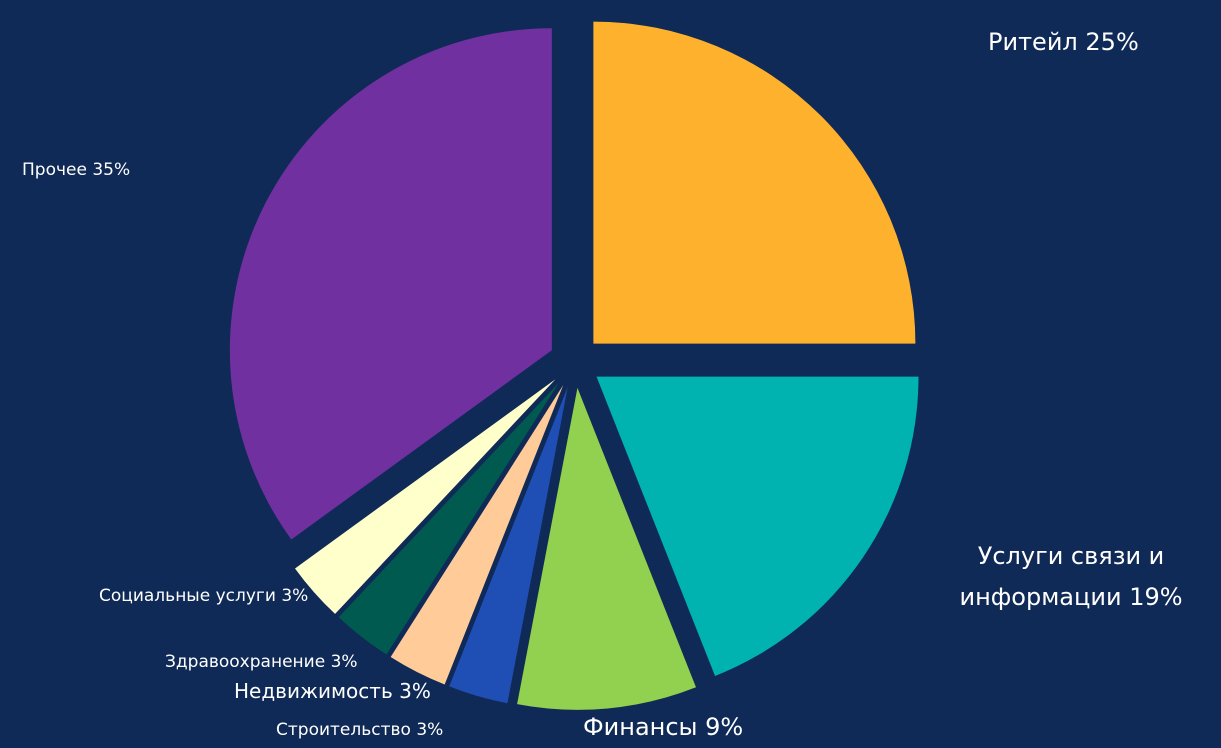  I want to click on slice-label: Социальные услуги 3%, so click(203, 596).